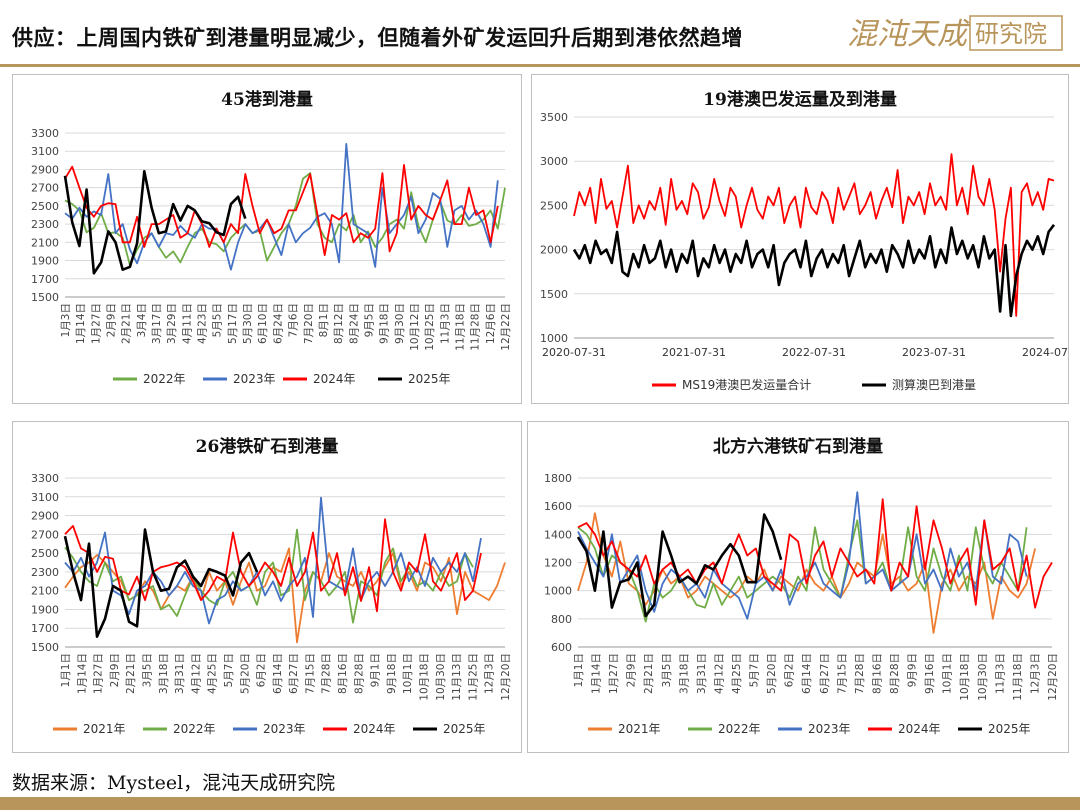 Image resolution: width=1080 pixels, height=810 pixels. What do you see at coordinates (66, 320) in the screenshot?
I see `x-tick-label: 1月3日` at bounding box center [66, 320].